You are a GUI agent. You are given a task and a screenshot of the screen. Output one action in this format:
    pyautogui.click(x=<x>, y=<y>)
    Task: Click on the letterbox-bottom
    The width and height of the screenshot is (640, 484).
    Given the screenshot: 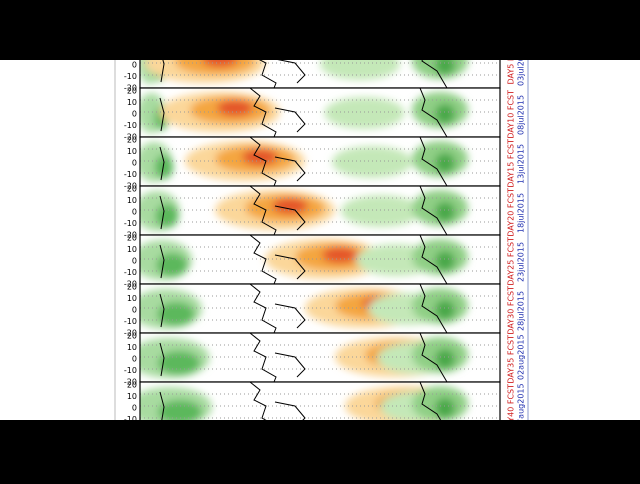 What is the action you would take?
    pyautogui.click(x=320, y=450)
    